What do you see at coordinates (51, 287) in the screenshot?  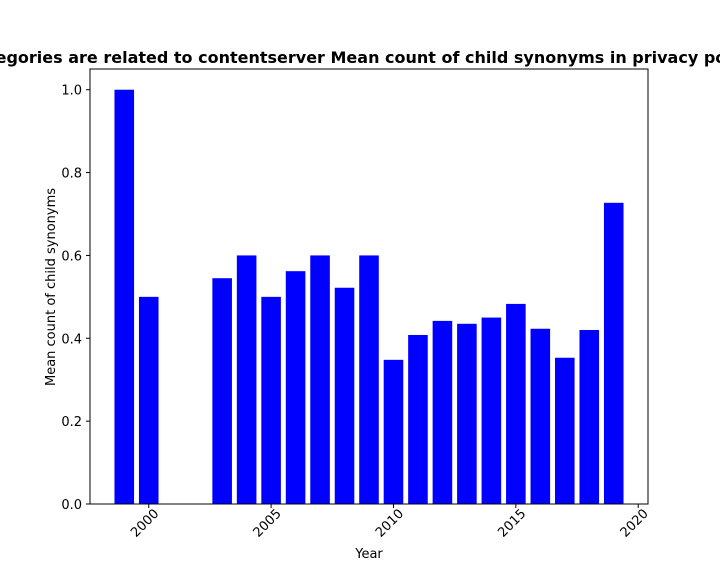 I see `y-axis-label: Mean count of child synonyms` at bounding box center [51, 287].